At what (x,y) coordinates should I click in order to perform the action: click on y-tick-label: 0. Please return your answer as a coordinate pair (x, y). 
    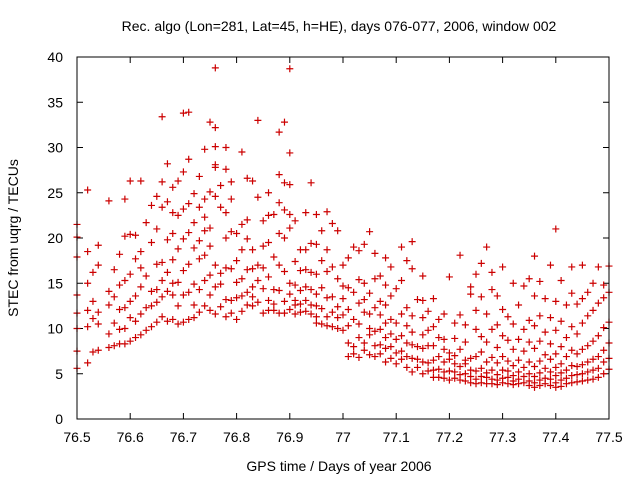
    Looking at the image, I should click on (59, 419).